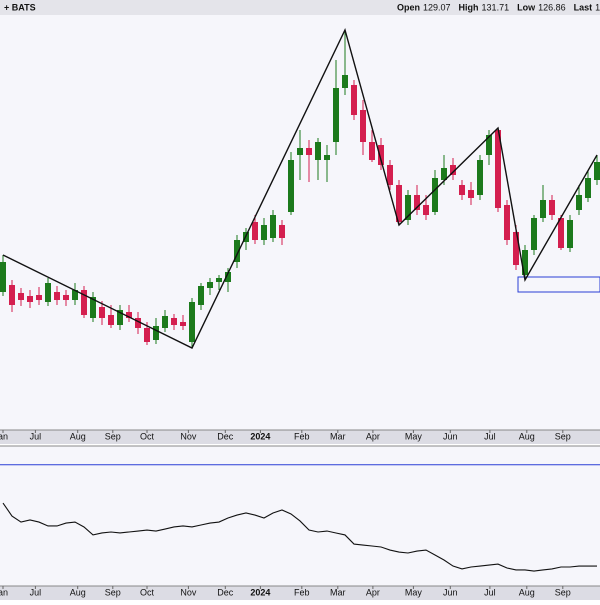 This screenshot has height=605, width=600. Describe the element at coordinates (299, 537) in the screenshot. I see `indicator-line` at that location.